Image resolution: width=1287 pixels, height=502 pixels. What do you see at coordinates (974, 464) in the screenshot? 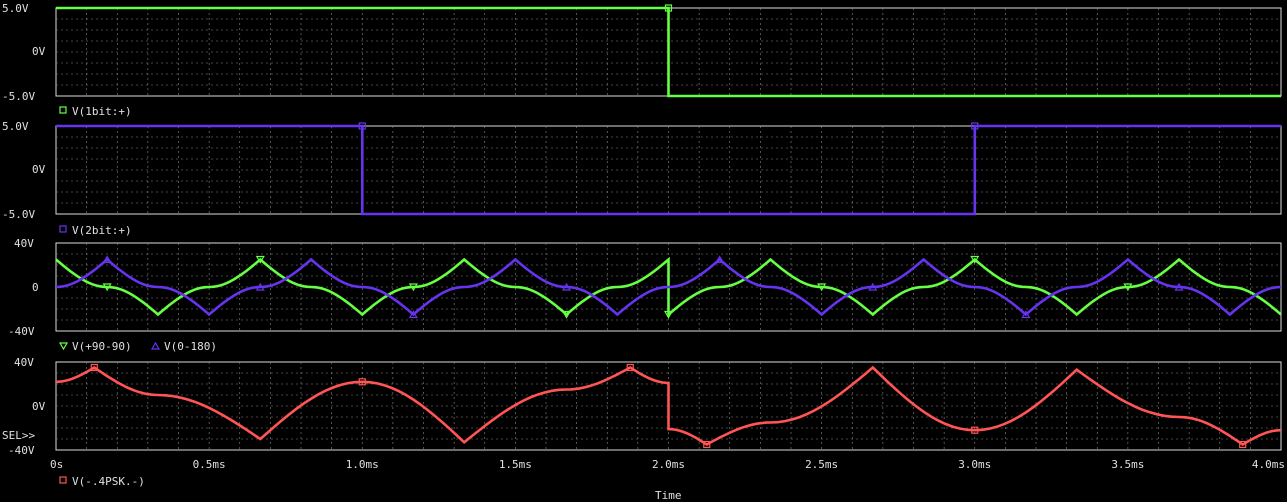
I see `x-tick-label: 3.0ms` at bounding box center [974, 464].